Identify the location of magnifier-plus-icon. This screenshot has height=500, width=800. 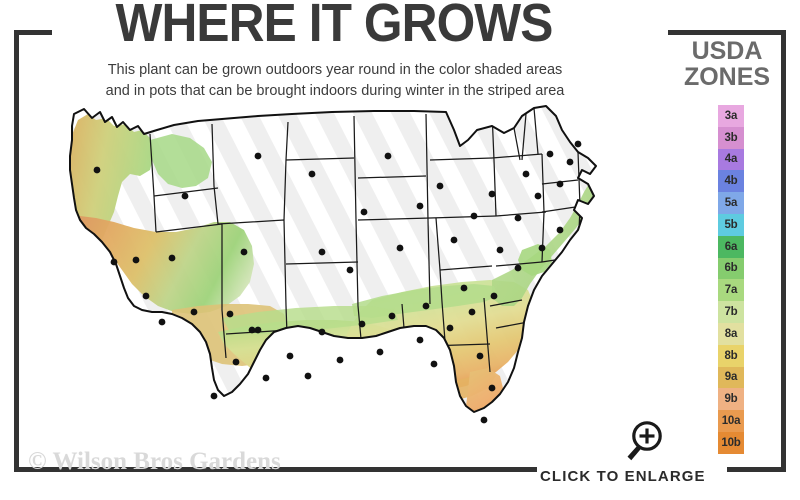
(643, 441).